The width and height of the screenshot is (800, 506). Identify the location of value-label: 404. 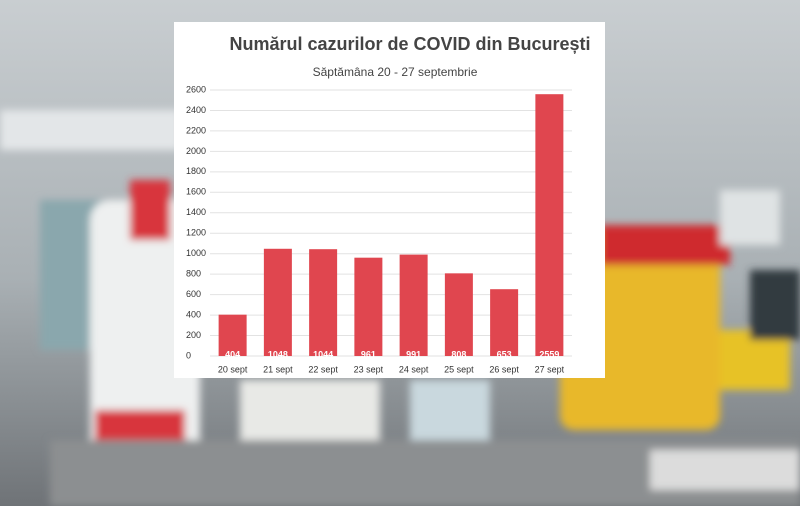
(232, 354).